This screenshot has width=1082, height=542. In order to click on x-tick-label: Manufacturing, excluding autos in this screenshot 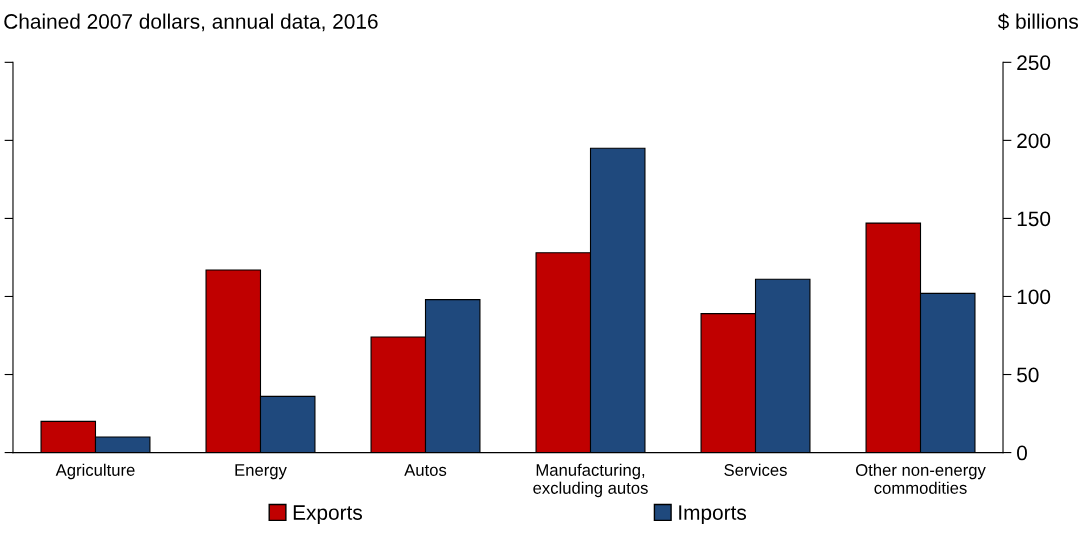, I will do `click(590, 480)`.